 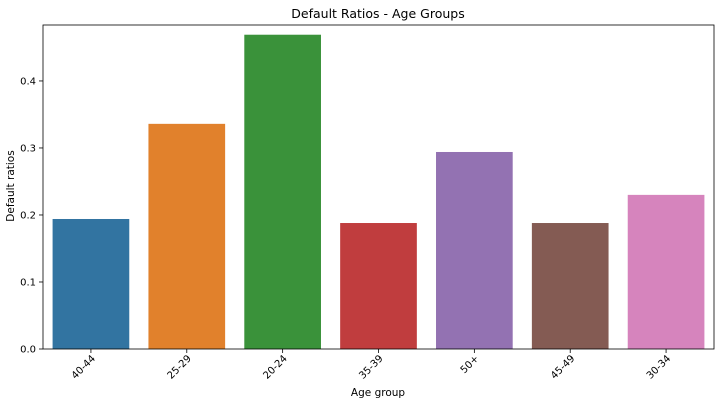 I want to click on y-tick-label: 0.3, so click(x=28, y=148).